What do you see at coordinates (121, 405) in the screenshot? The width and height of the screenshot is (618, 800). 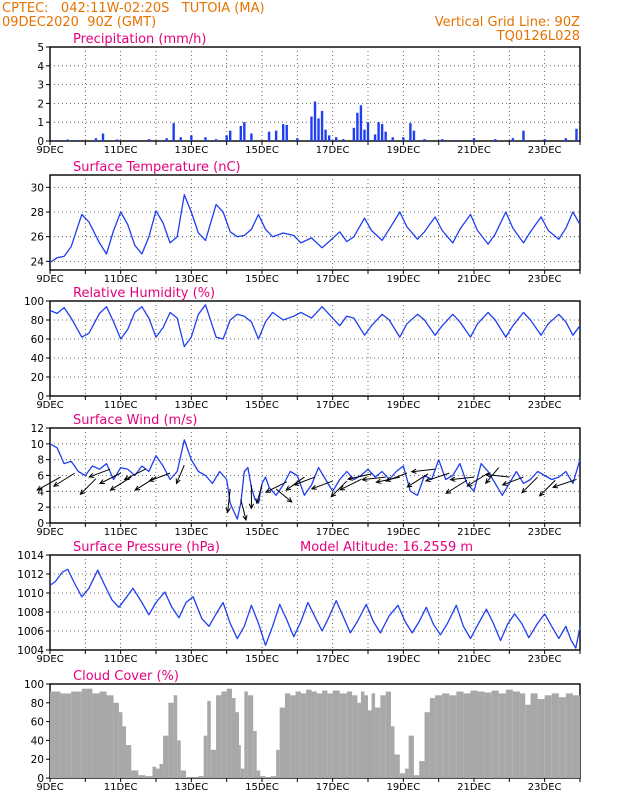 I see `x-tick-label: 11DEC` at bounding box center [121, 405].